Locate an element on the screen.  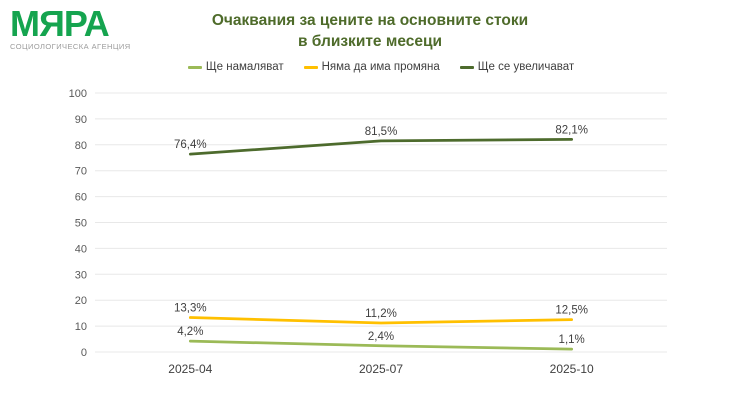
legend-label: Ще намаляват is located at coordinates (244, 67).